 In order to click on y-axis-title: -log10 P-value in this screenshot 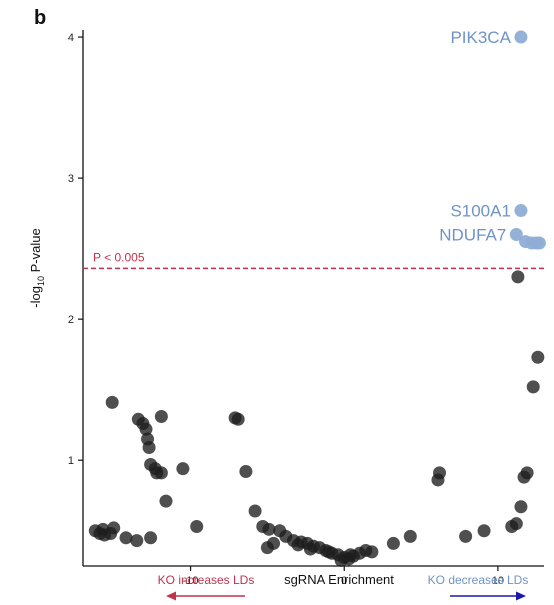, I will do `click(37, 267)`.